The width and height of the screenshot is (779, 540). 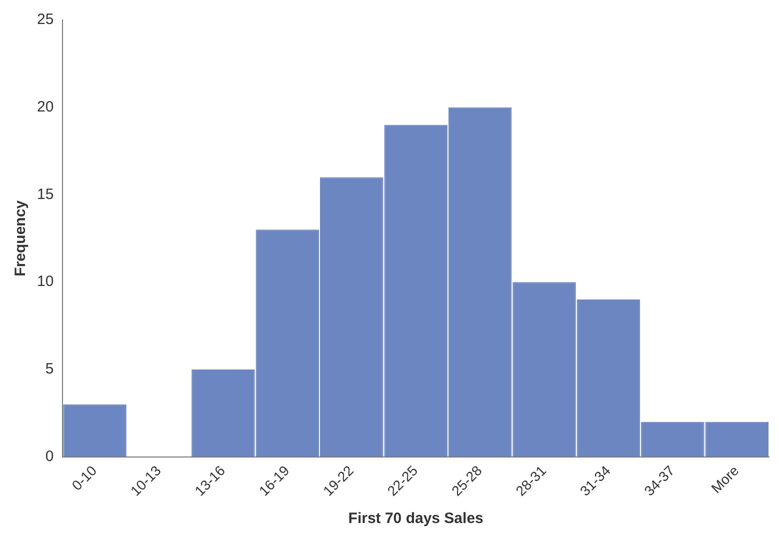 What do you see at coordinates (49, 456) in the screenshot?
I see `y-tick-label: 0` at bounding box center [49, 456].